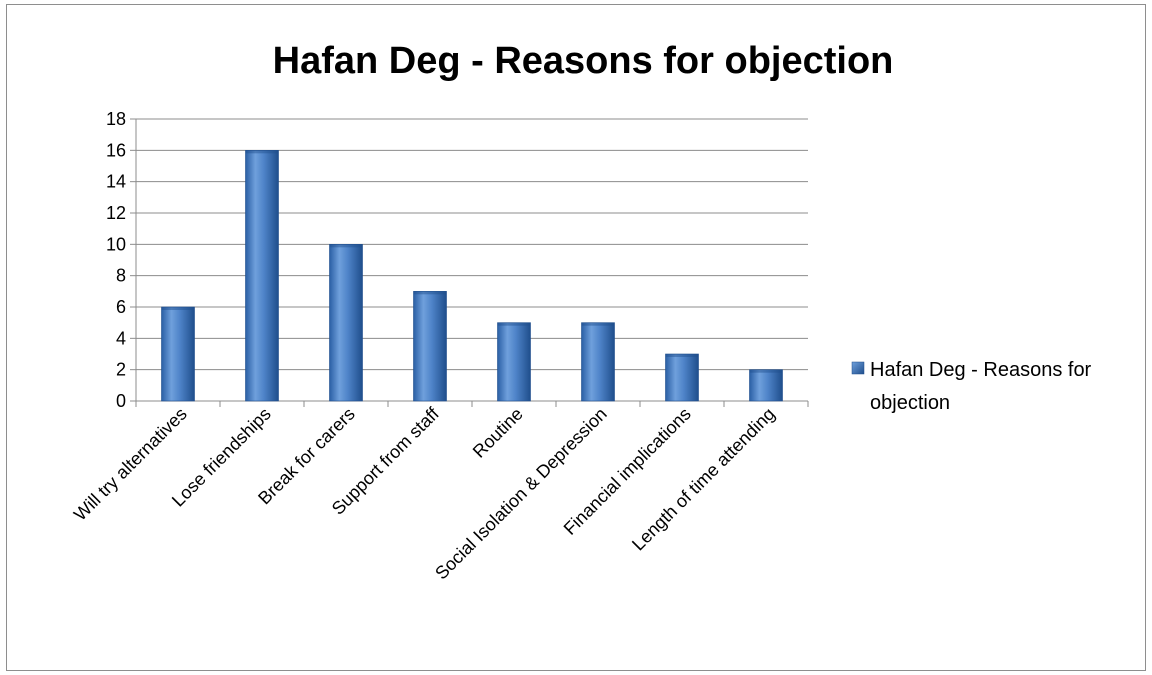 Image resolution: width=1152 pixels, height=675 pixels. What do you see at coordinates (910, 403) in the screenshot?
I see `legend-label-line-2: objection` at bounding box center [910, 403].